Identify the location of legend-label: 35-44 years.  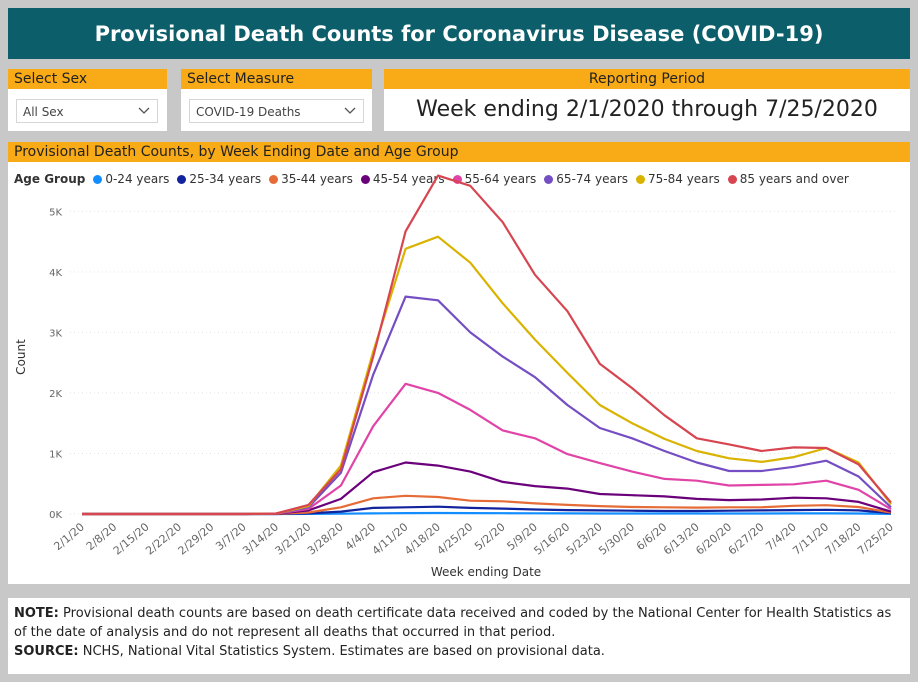
(317, 179).